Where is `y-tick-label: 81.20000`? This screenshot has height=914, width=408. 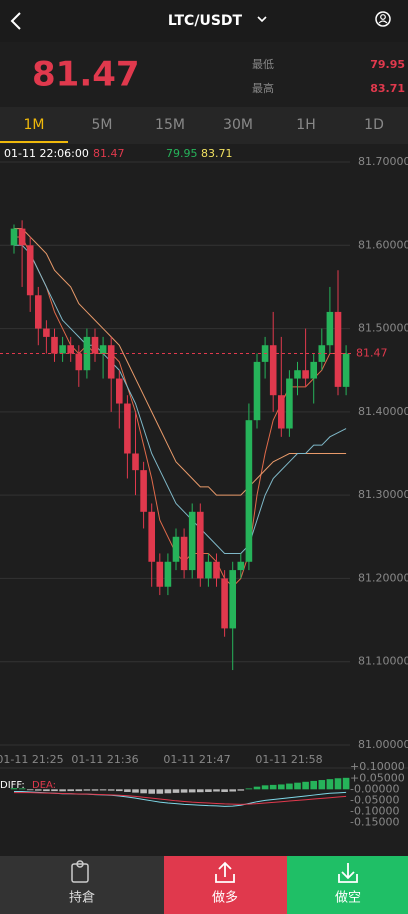 y-tick-label: 81.20000 is located at coordinates (383, 577).